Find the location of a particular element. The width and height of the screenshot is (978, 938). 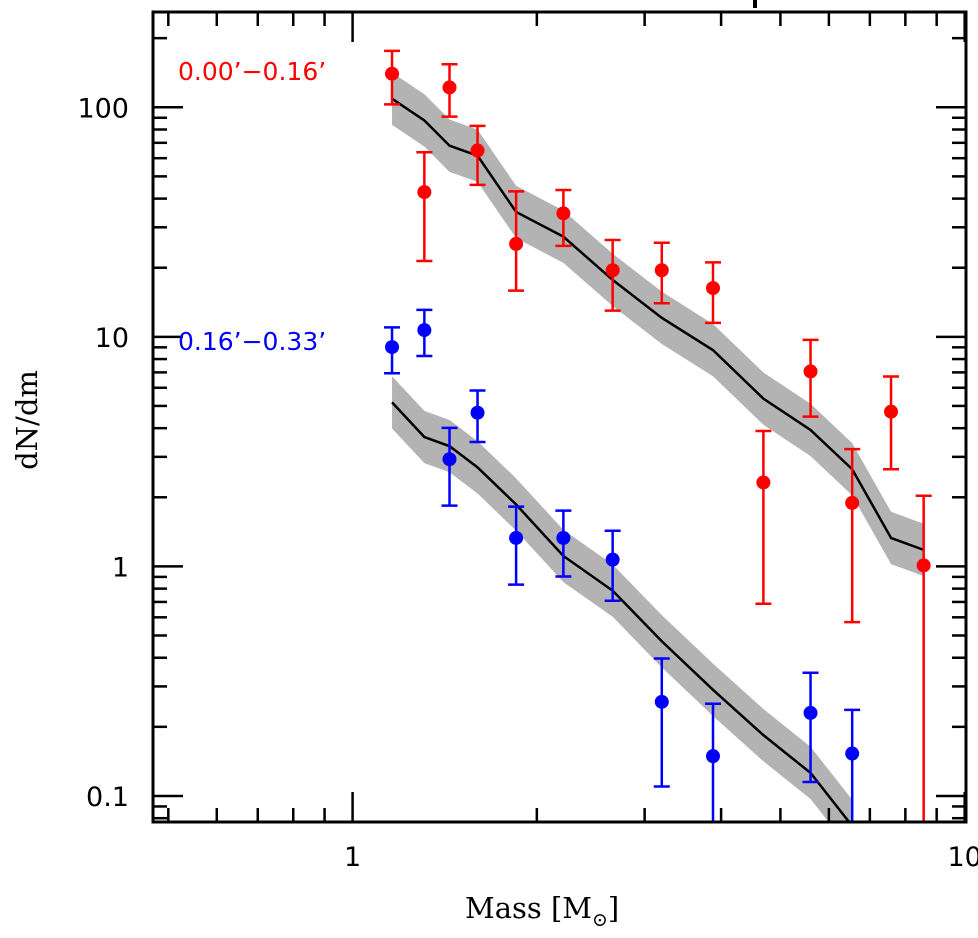

y-tick-label: 10 is located at coordinates (112, 338).